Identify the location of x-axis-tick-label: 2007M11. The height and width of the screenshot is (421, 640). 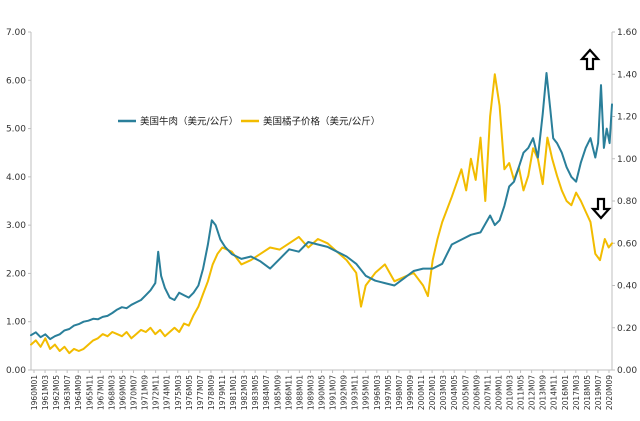
(487, 392).